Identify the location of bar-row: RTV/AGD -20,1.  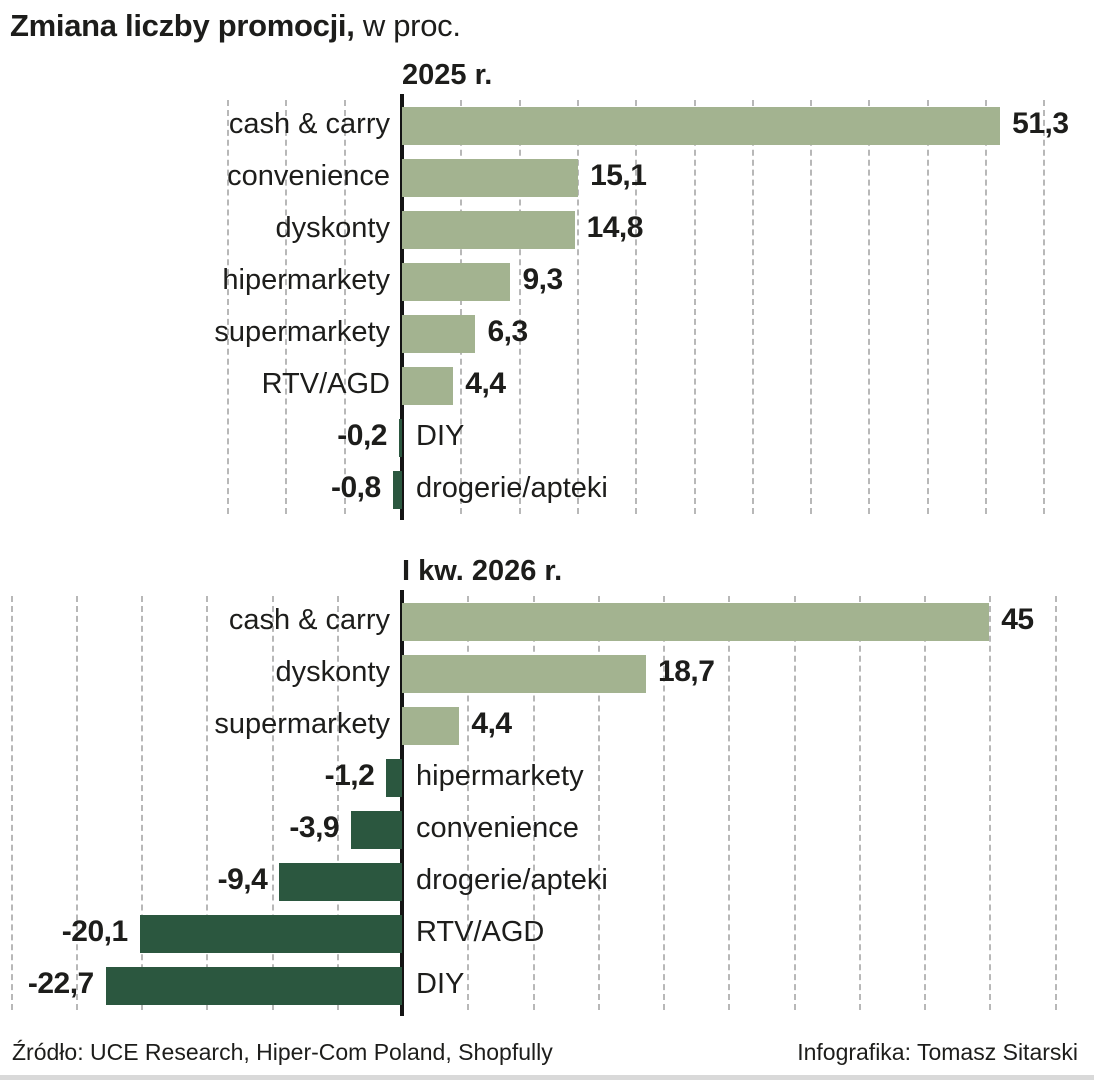
(547, 934).